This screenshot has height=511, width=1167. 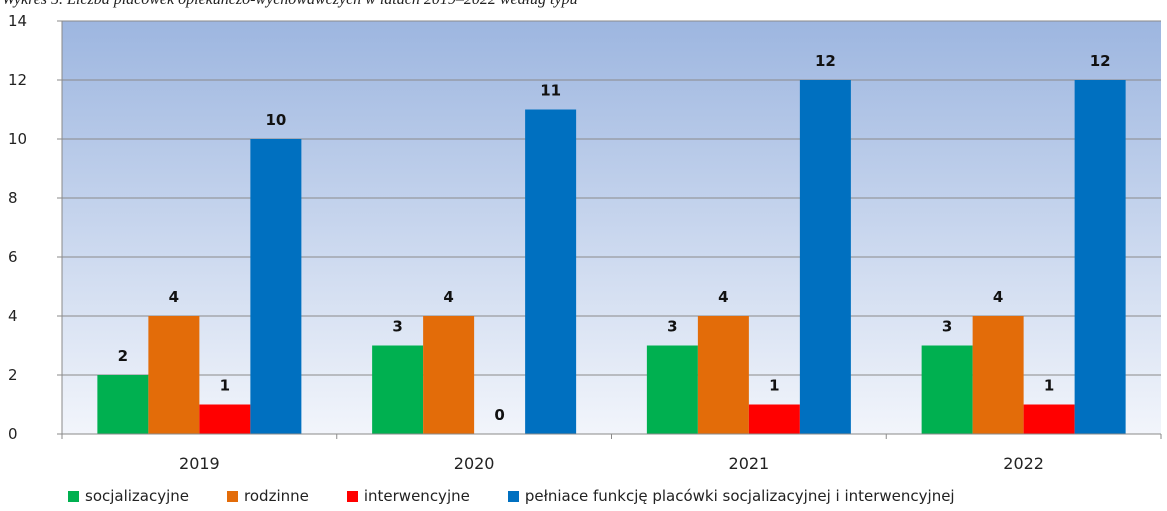 What do you see at coordinates (17, 21) in the screenshot?
I see `y-tick-label: 14` at bounding box center [17, 21].